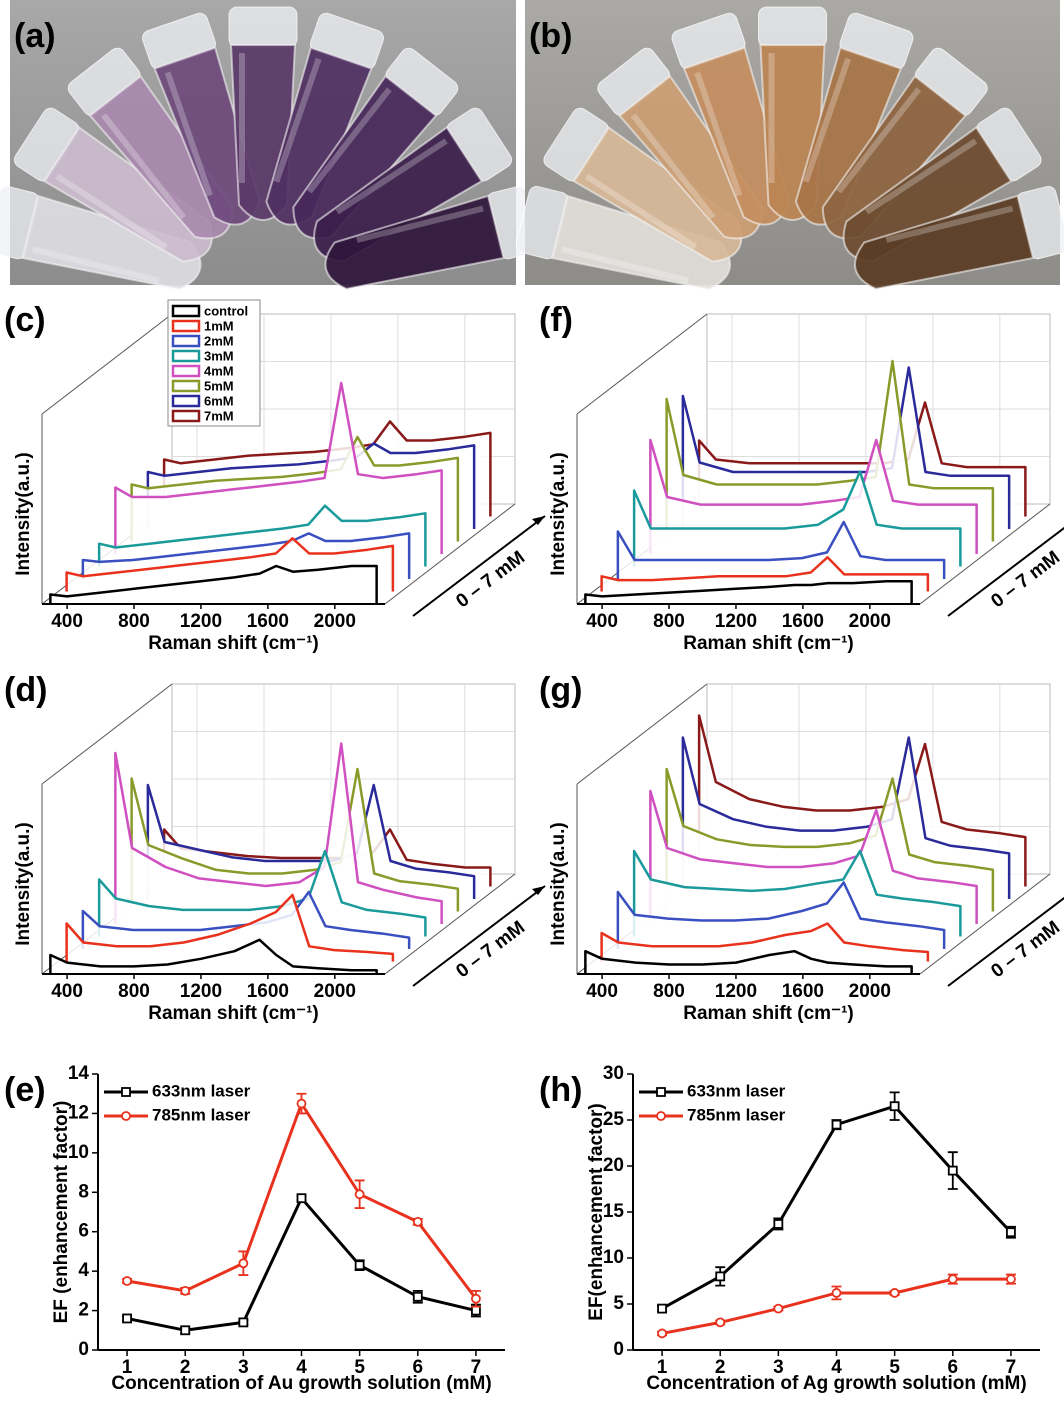 The height and width of the screenshot is (1402, 1064). I want to click on panel-label: (b), so click(550, 36).